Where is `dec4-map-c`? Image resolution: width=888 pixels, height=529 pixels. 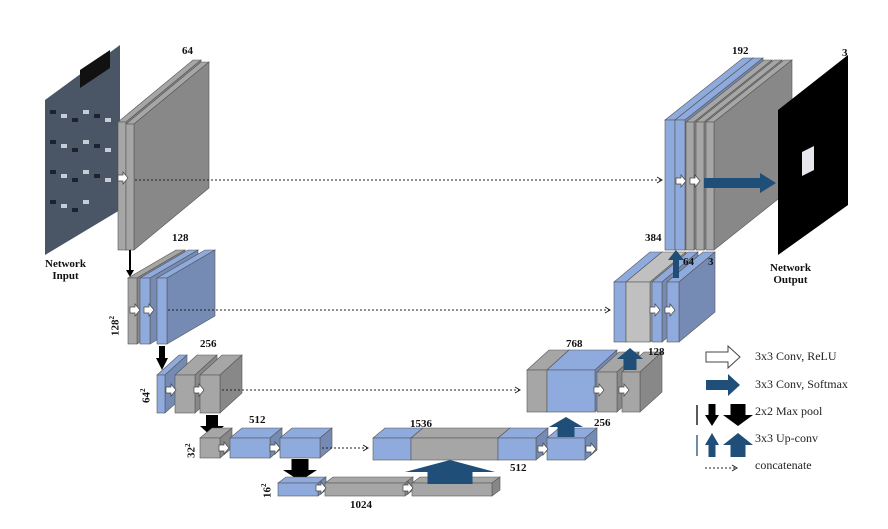 dec4-map-c is located at coordinates (517, 449).